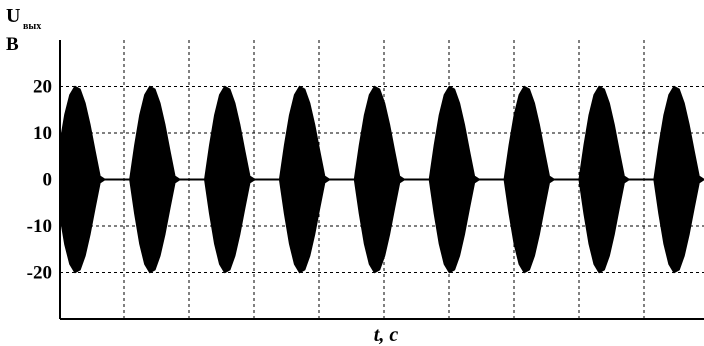  What do you see at coordinates (32, 26) in the screenshot?
I see `y-axis-label-subscript: вых` at bounding box center [32, 26].